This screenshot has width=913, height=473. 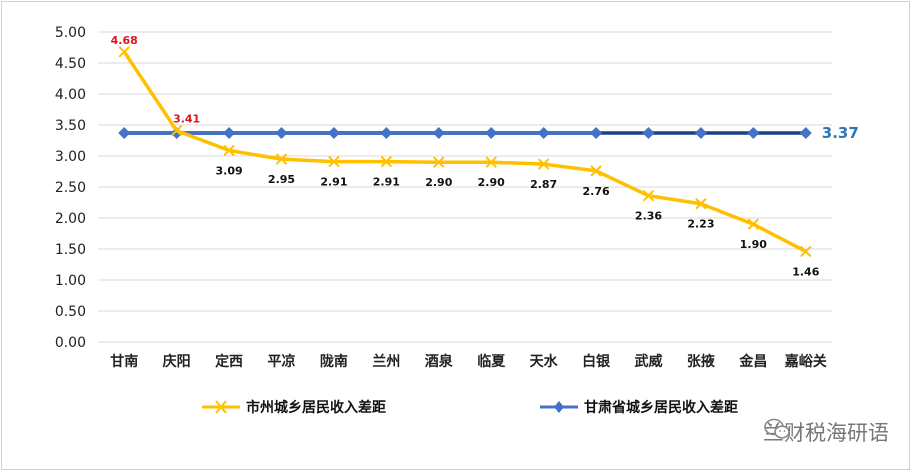 I want to click on x-tick-label: 定西, so click(x=229, y=361).